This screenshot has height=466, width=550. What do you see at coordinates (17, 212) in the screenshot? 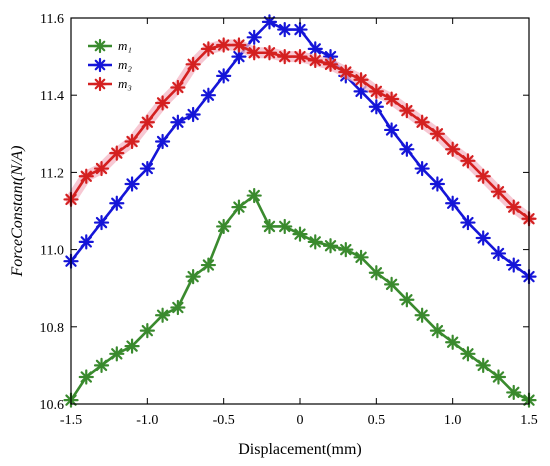
I see `y-axis-label: ForceConstant(N/A)` at bounding box center [17, 212].